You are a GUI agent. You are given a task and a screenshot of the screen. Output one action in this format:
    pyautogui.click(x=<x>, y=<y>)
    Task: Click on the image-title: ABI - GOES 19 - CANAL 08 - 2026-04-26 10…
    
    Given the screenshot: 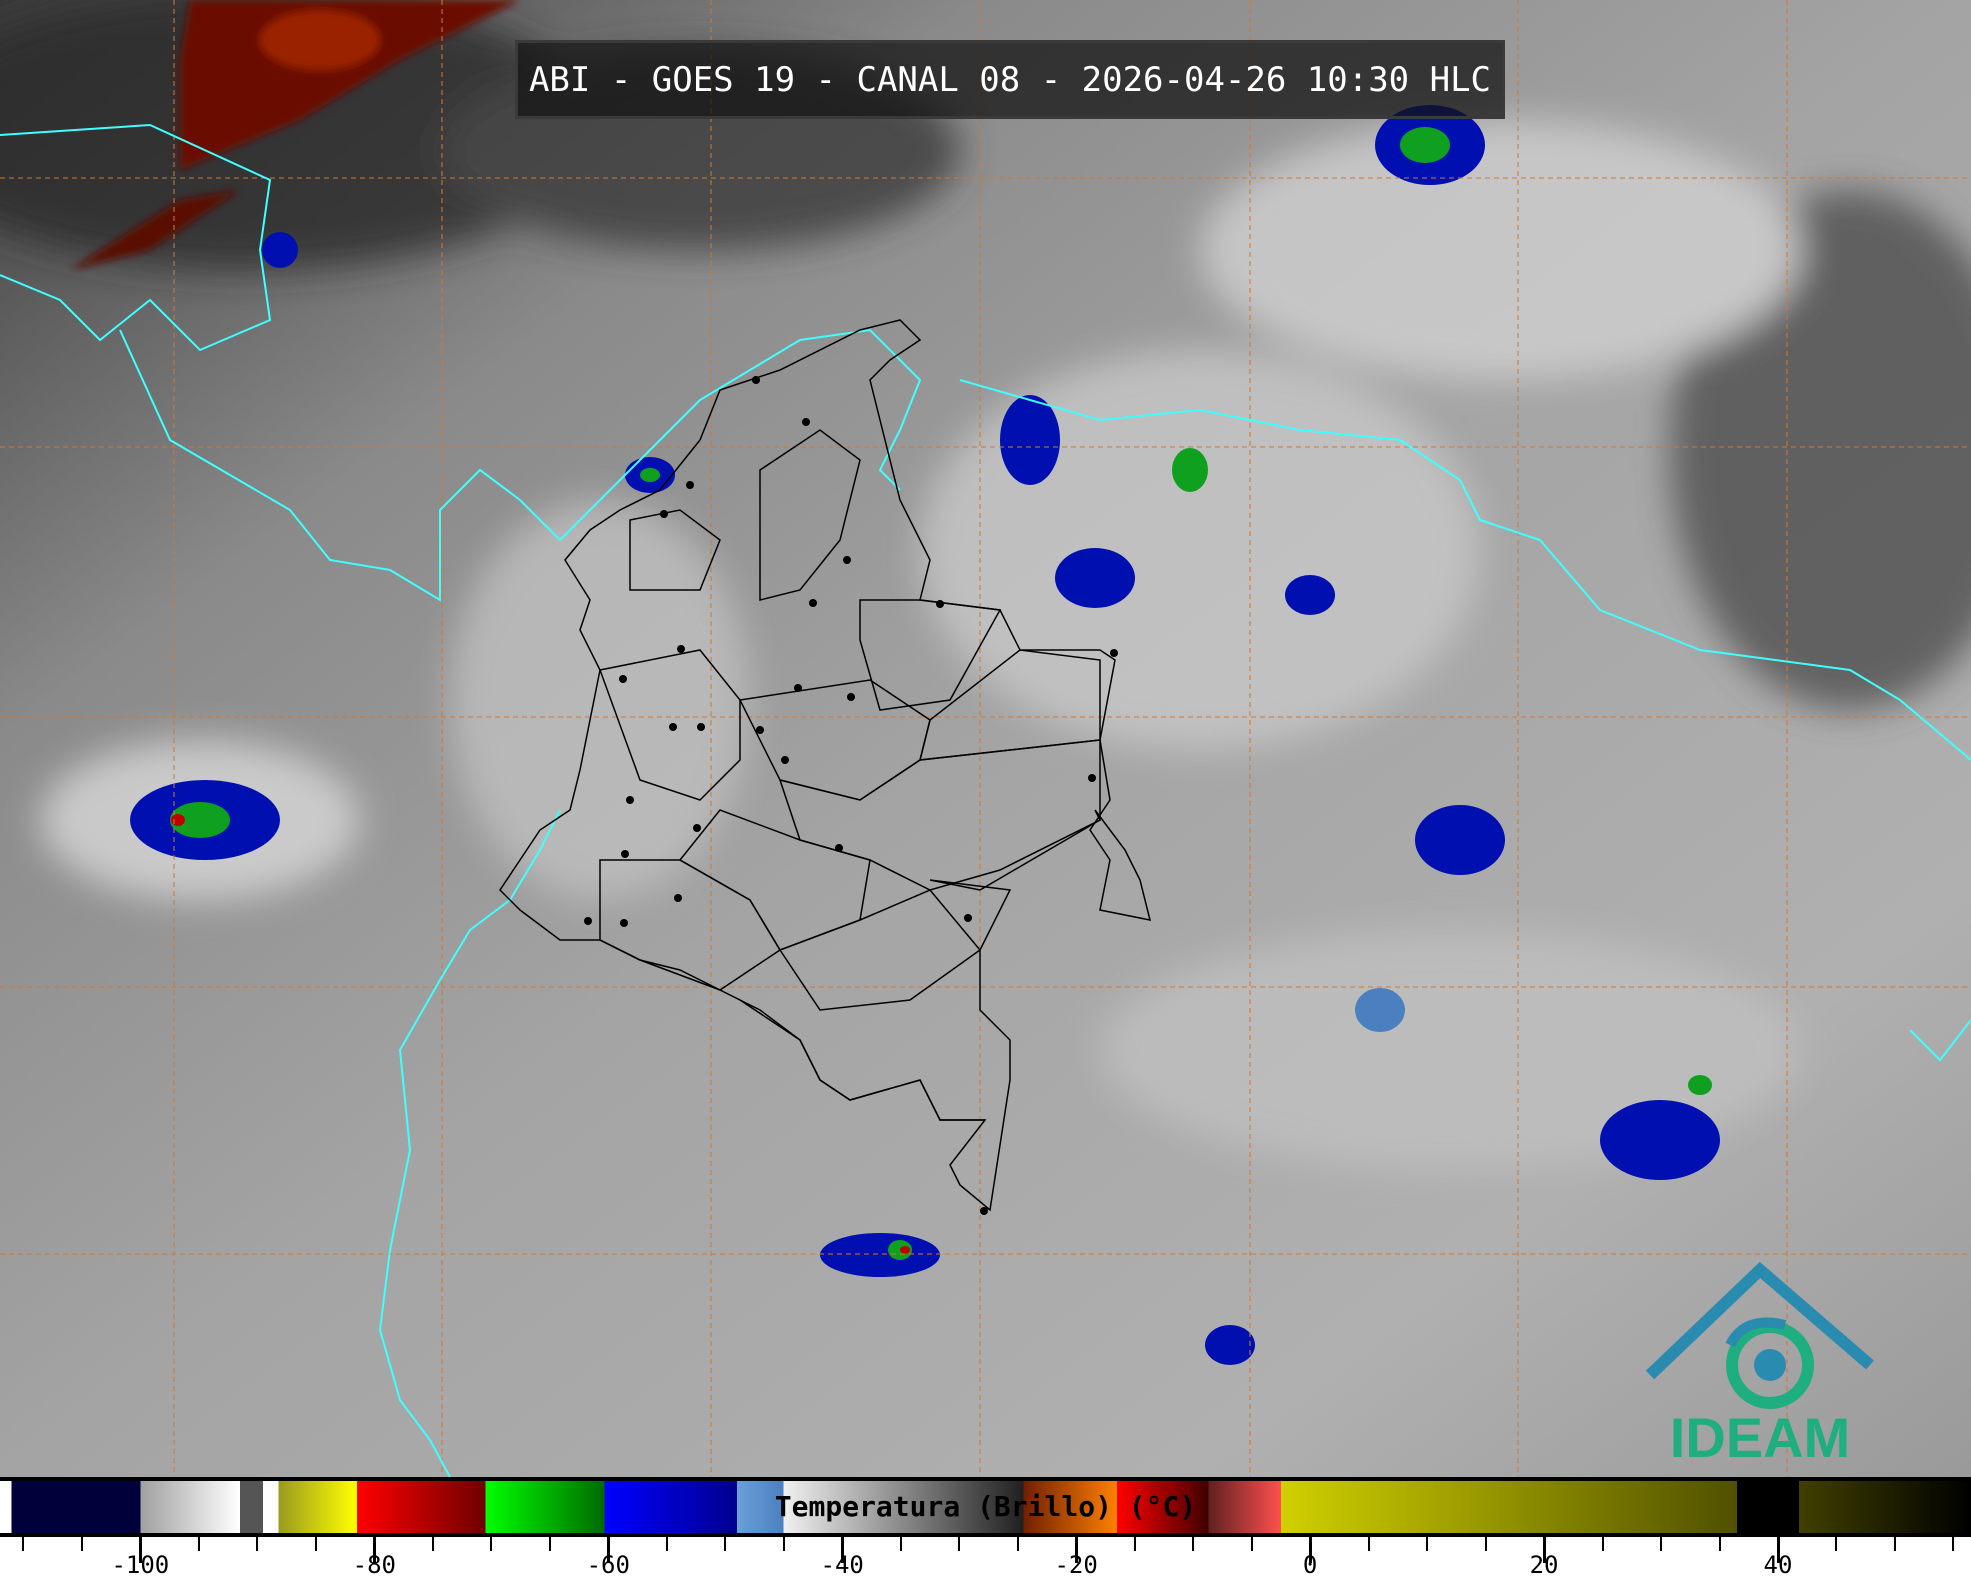 What is the action you would take?
    pyautogui.click(x=1010, y=79)
    